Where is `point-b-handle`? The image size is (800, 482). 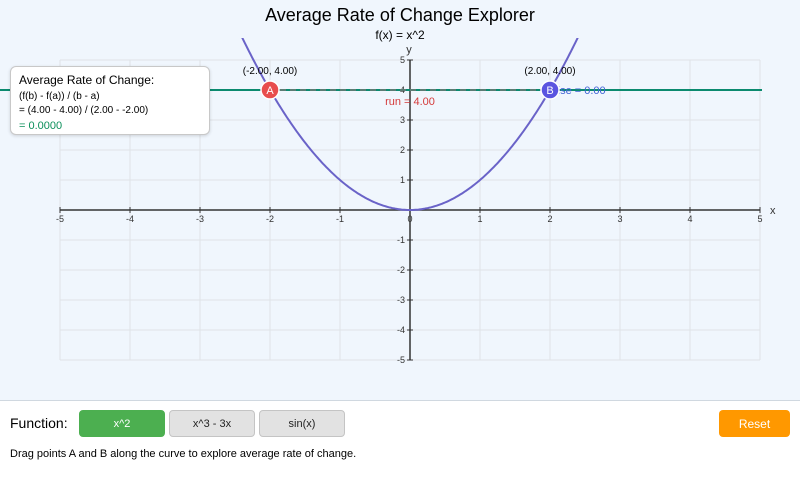 point-b-handle is located at coordinates (550, 90).